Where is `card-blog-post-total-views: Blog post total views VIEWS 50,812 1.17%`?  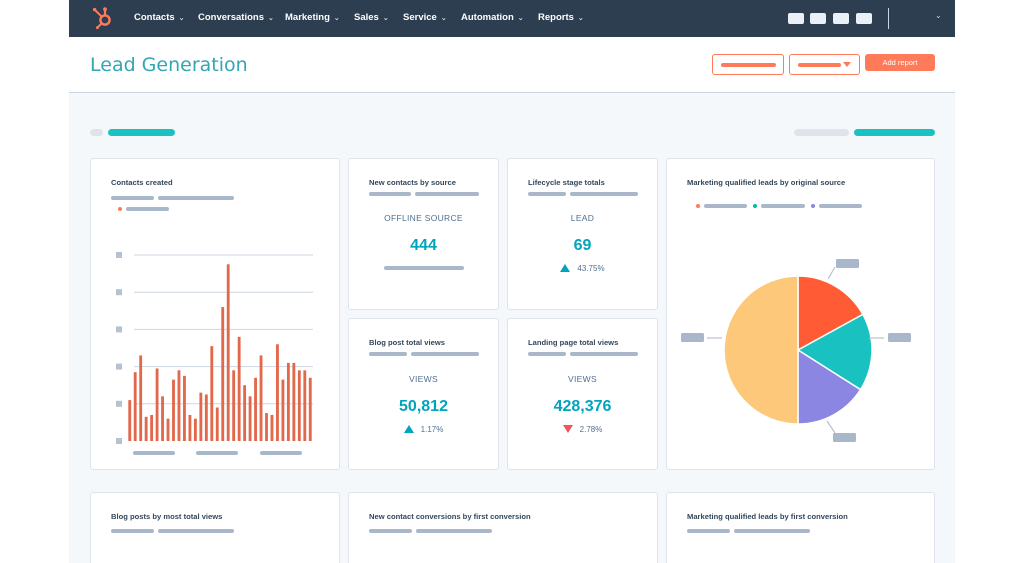
card-blog-post-total-views: Blog post total views VIEWS 50,812 1.17% is located at coordinates (423, 394).